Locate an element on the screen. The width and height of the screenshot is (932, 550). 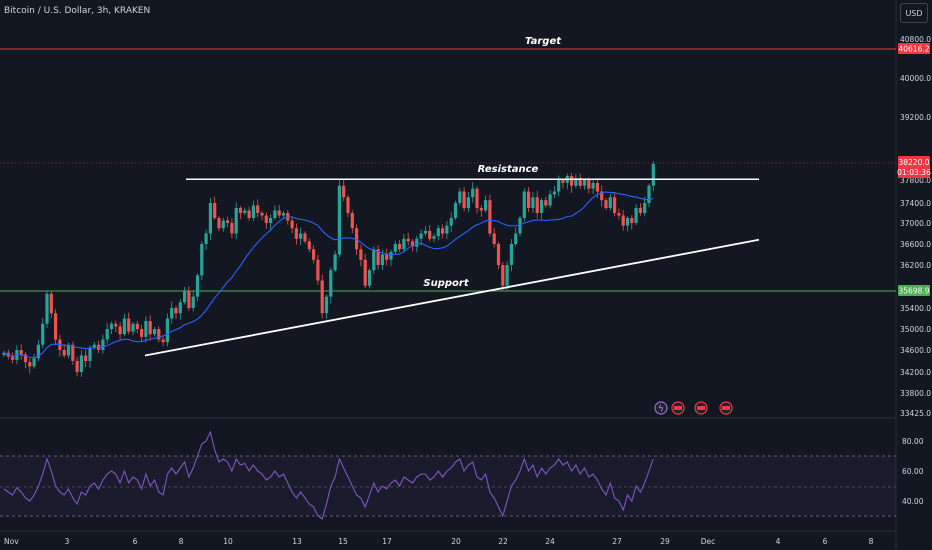
time-tick-label: 29 is located at coordinates (665, 541).